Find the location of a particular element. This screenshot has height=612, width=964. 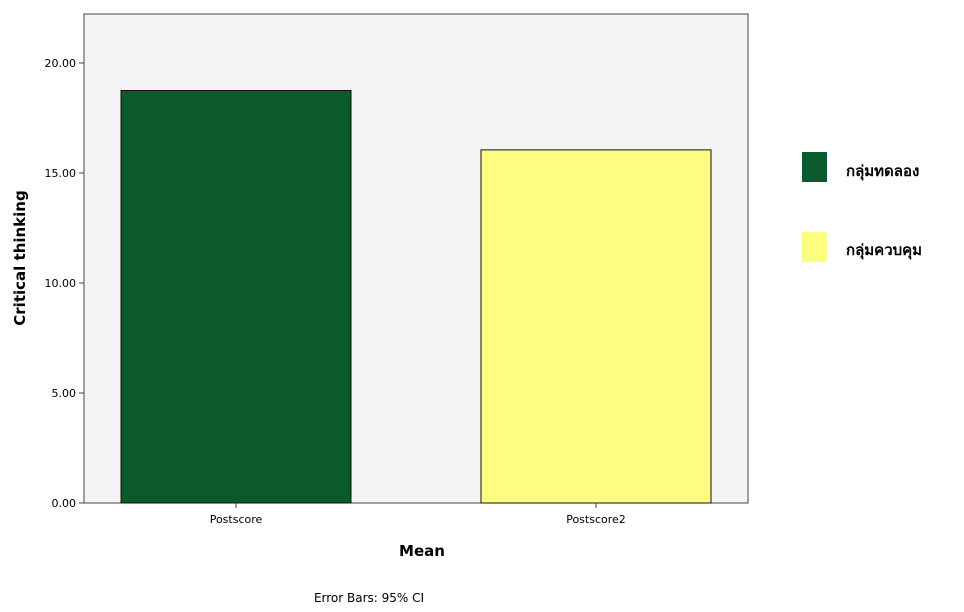

x-tick-label: Postscore is located at coordinates (236, 519).